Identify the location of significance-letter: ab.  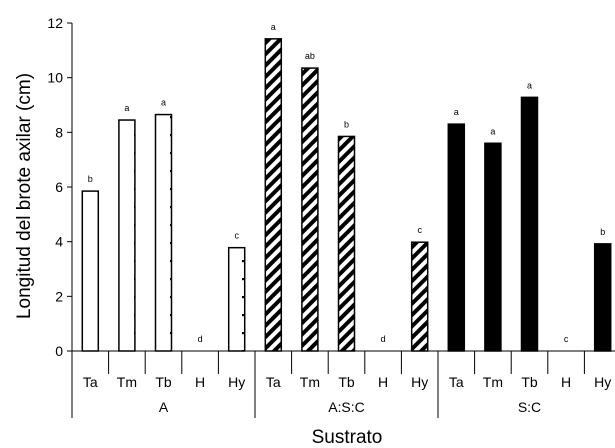
(310, 56).